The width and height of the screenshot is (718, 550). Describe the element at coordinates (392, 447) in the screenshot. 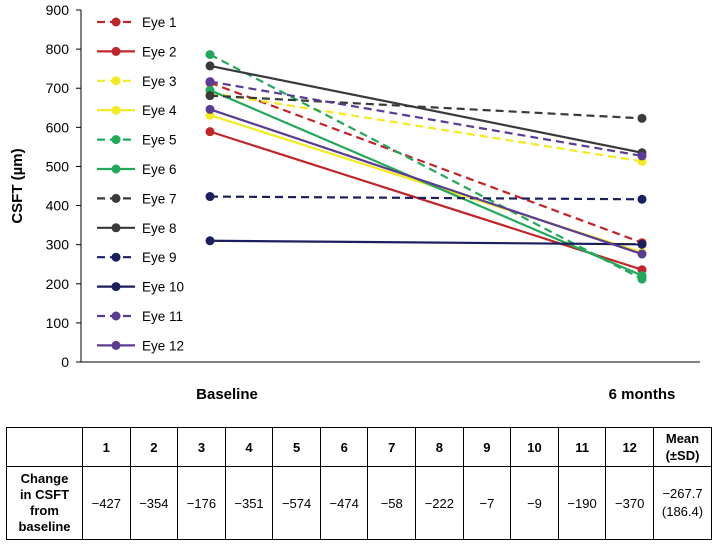

I see `table-header-cell: 7` at that location.